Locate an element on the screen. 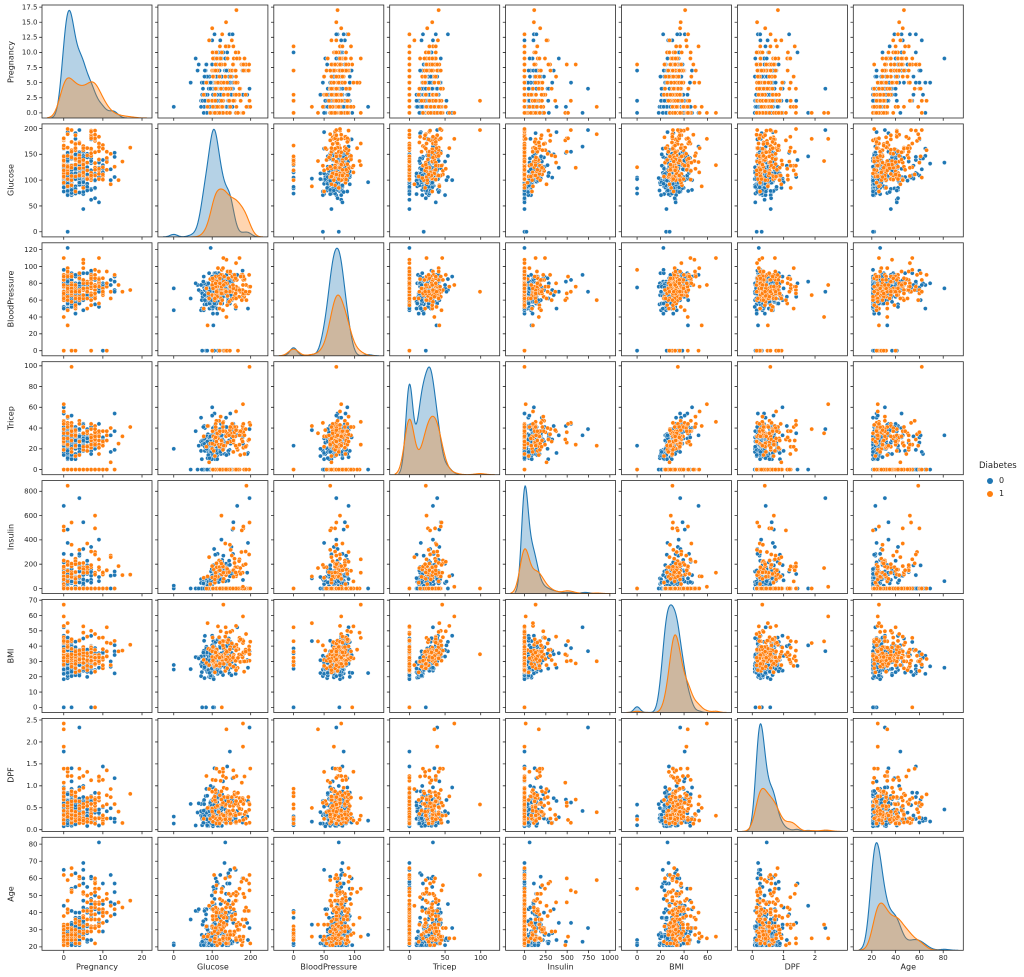 This screenshot has height=977, width=1024. x-axis-label-insulin: Insulin is located at coordinates (560, 967).